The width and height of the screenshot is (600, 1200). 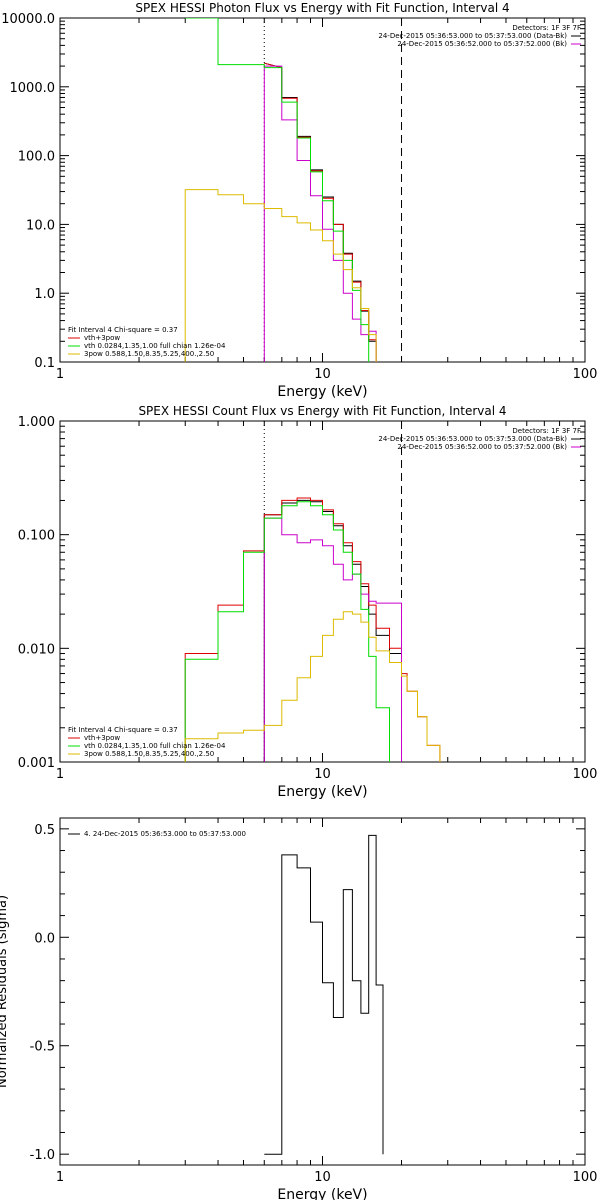 What do you see at coordinates (36, 422) in the screenshot?
I see `y-tick-label: 1.000` at bounding box center [36, 422].